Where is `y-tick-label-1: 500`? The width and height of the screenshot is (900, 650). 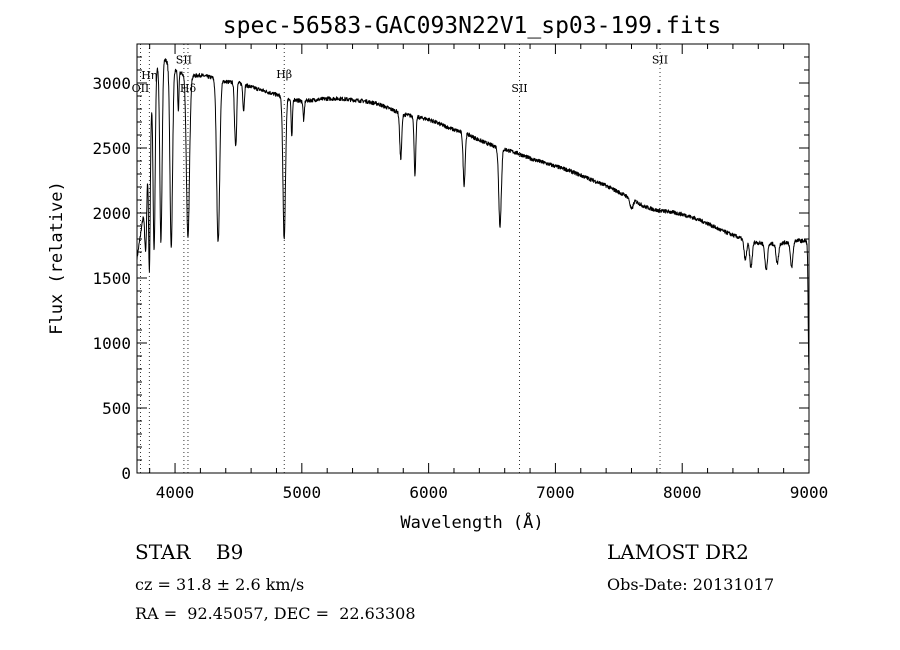
y-tick-label-1: 500 is located at coordinates (116, 408).